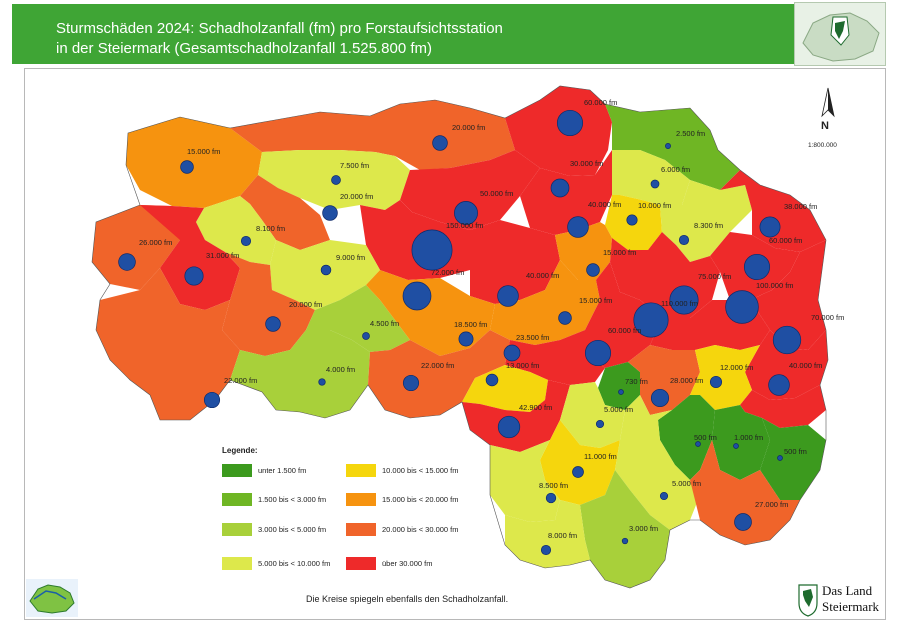 The image size is (900, 637). I want to click on station-damage-label: 13.000 fm, so click(522, 365).